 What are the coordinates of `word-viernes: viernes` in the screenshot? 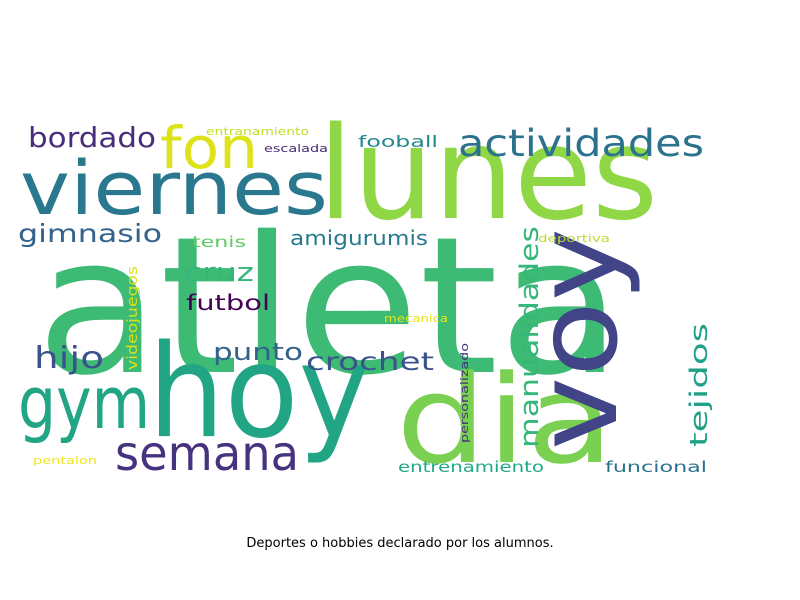 It's located at (174, 189).